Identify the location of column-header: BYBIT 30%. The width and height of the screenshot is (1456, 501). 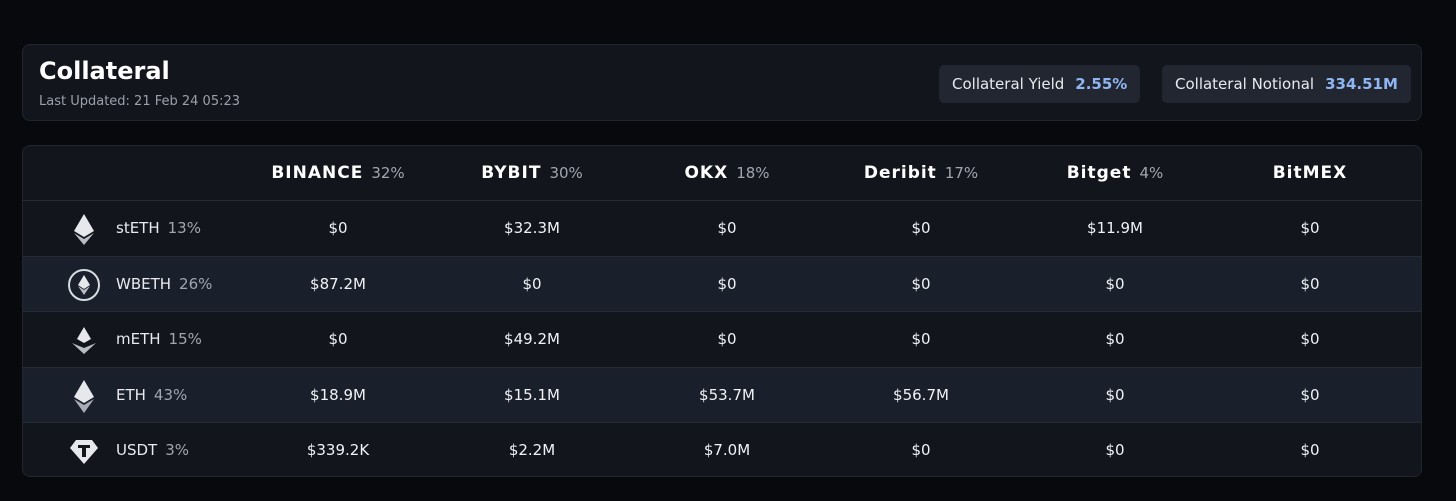
(532, 173).